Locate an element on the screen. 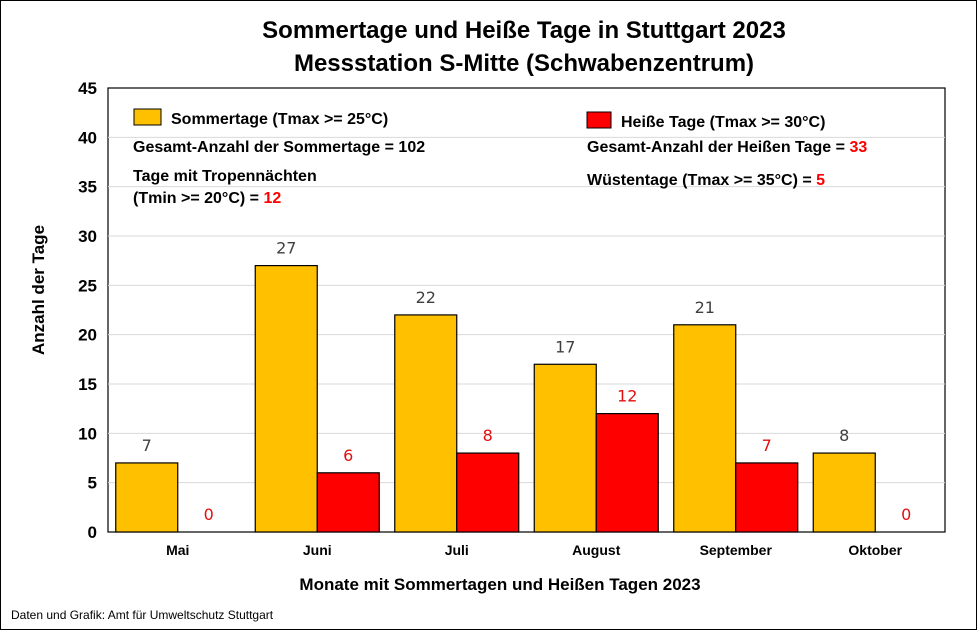 The width and height of the screenshot is (977, 630). tropennaechte-value: 12 is located at coordinates (272, 198).